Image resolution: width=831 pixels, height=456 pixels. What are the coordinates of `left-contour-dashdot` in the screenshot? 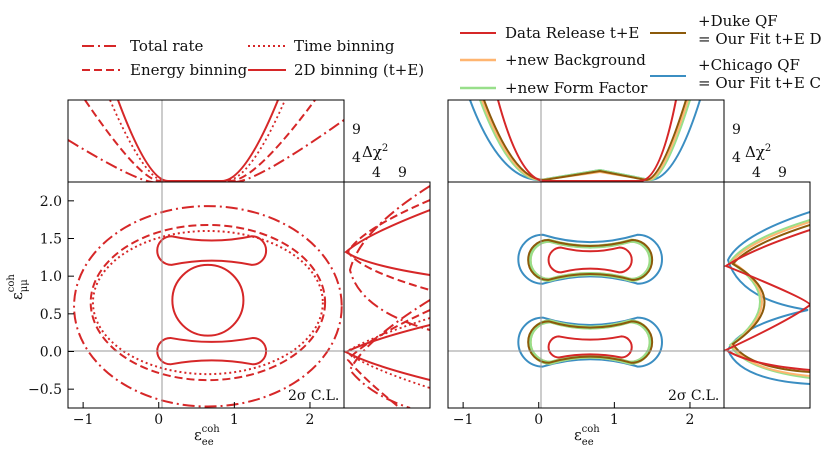 It's located at (208, 306).